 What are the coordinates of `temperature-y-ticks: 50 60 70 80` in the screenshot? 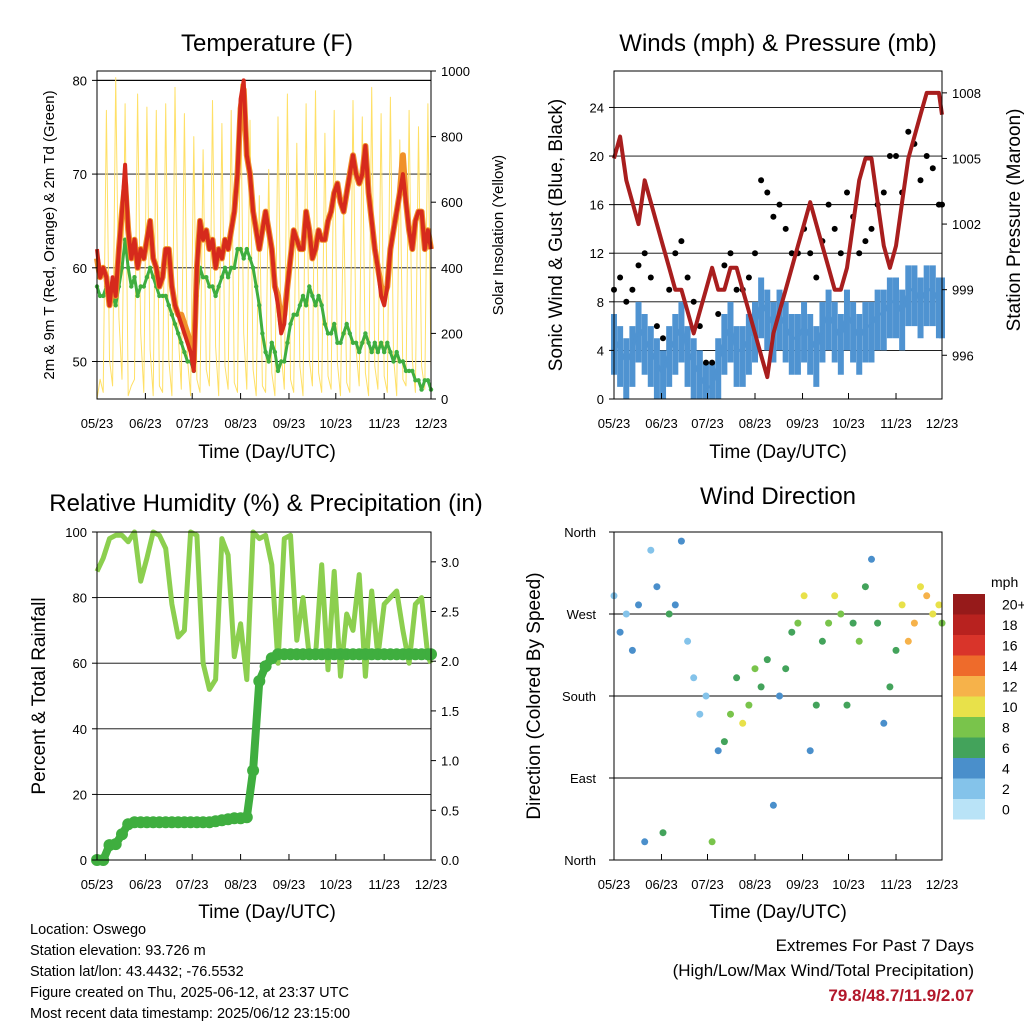 It's located at (85, 221).